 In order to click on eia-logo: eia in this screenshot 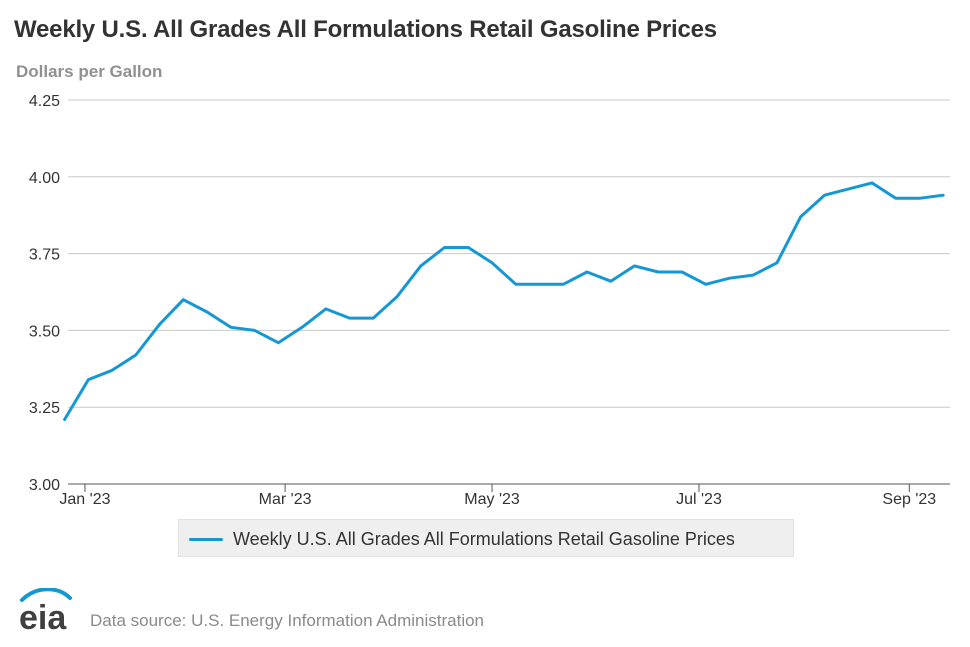, I will do `click(46, 612)`.